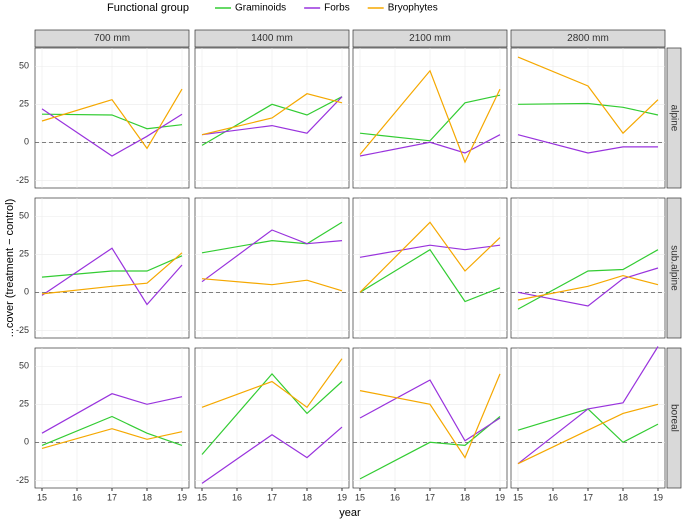 This screenshot has height=520, width=685. I want to click on strip-label: alpine, so click(673, 118).